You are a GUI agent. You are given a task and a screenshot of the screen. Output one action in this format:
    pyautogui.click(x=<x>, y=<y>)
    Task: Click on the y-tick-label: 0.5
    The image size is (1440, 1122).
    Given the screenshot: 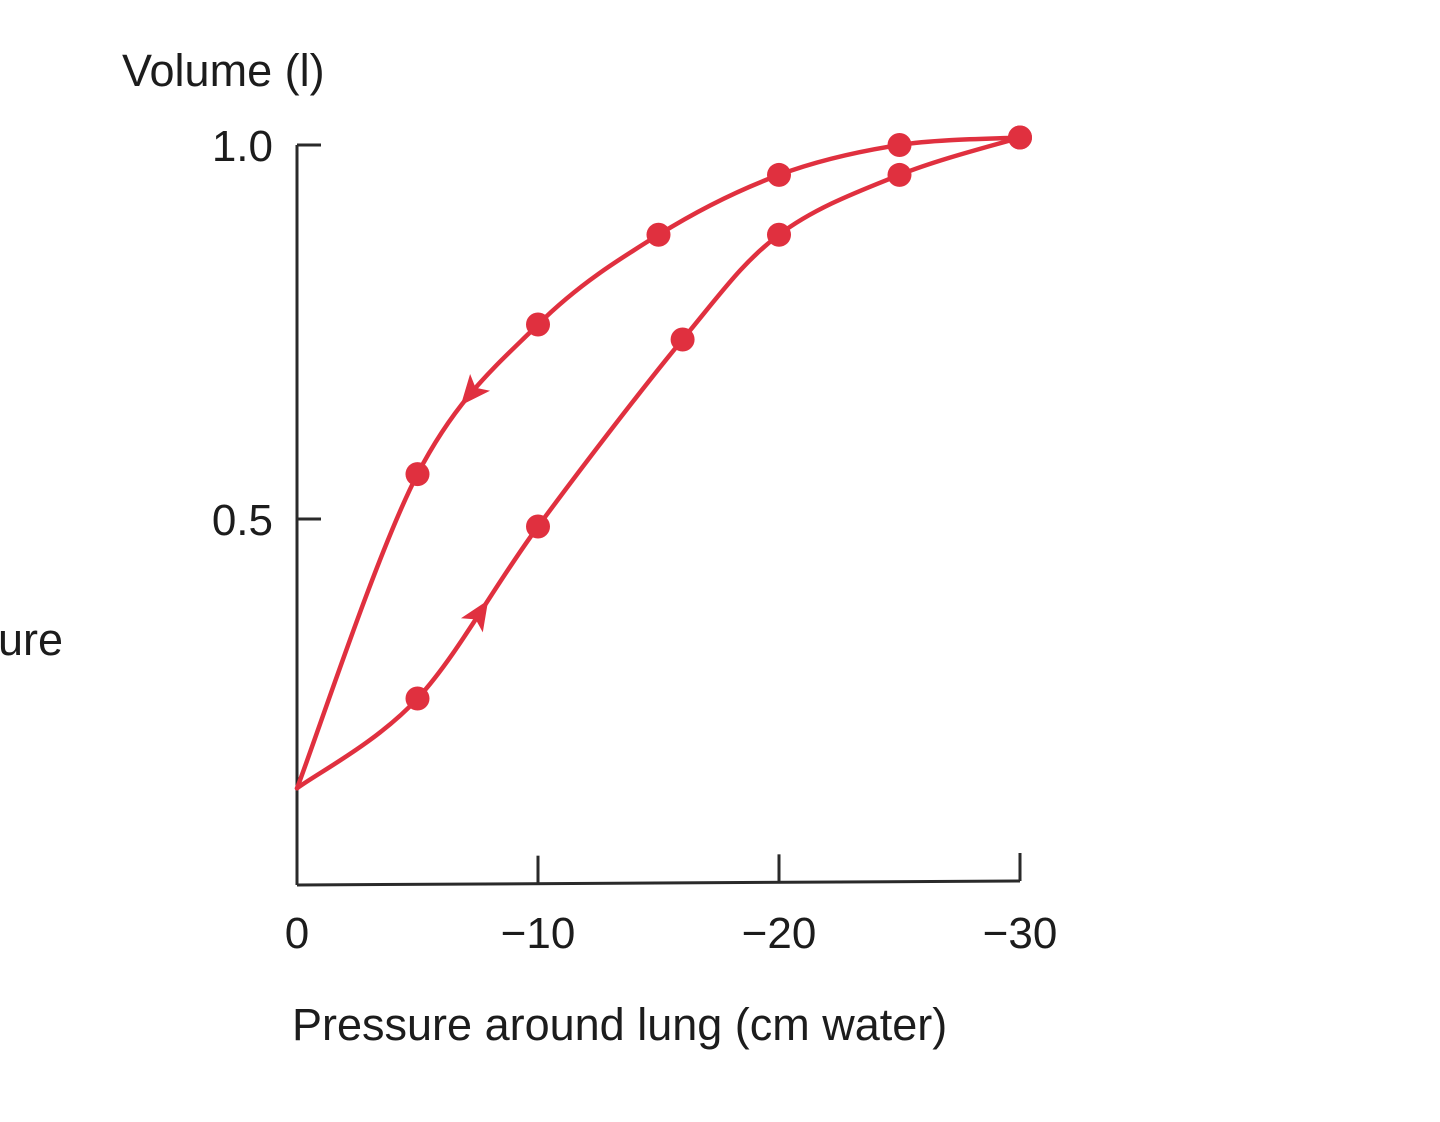 What is the action you would take?
    pyautogui.click(x=242, y=520)
    